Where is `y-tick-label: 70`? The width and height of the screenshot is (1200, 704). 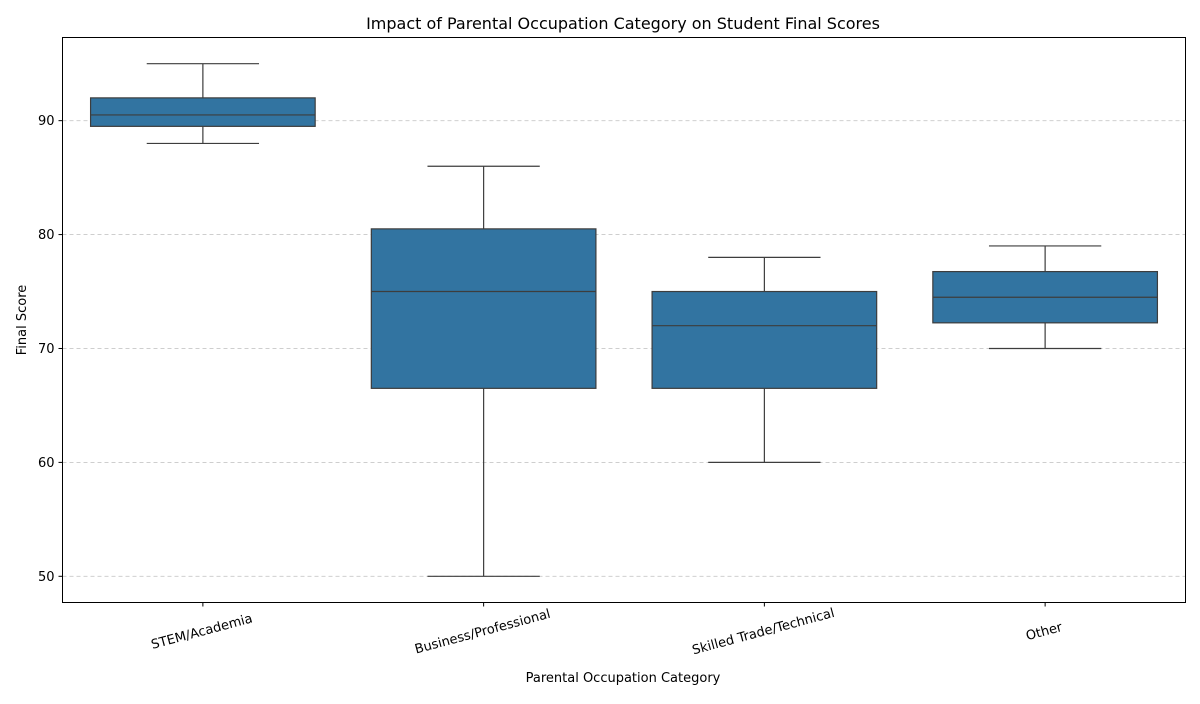
y-tick-label: 70 is located at coordinates (46, 349).